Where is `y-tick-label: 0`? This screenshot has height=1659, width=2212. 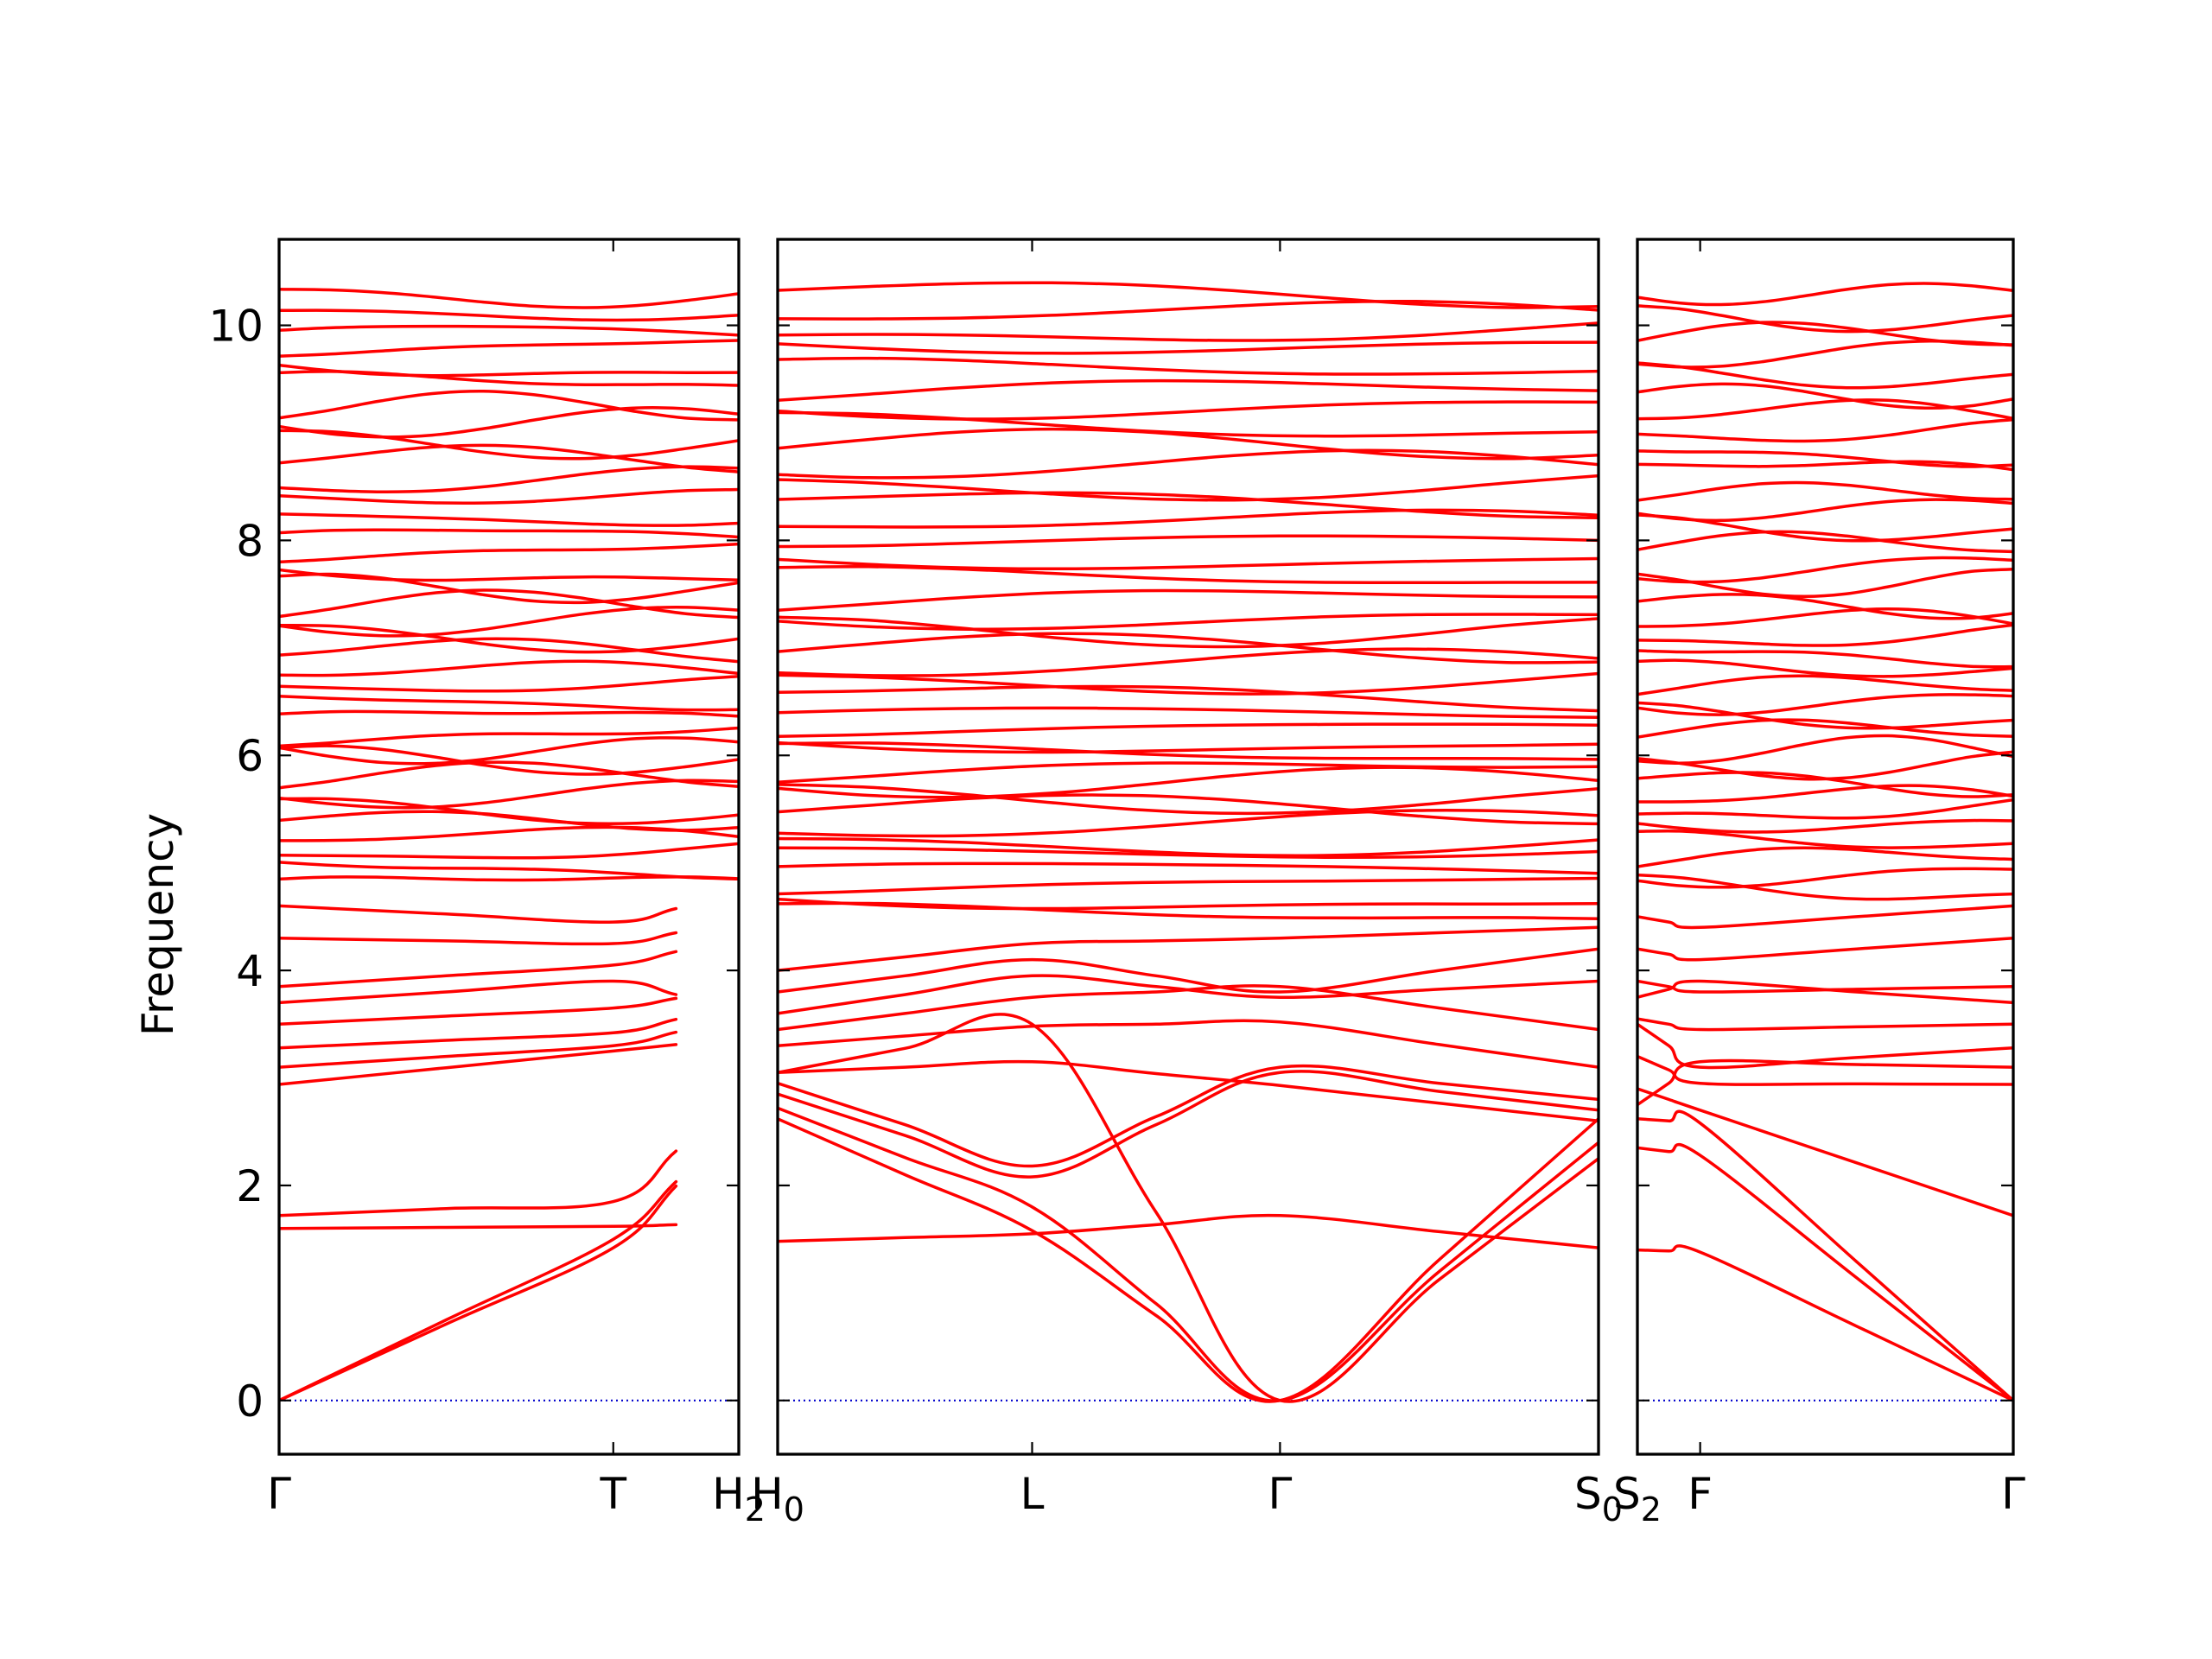
y-tick-label: 0 is located at coordinates (250, 1401).